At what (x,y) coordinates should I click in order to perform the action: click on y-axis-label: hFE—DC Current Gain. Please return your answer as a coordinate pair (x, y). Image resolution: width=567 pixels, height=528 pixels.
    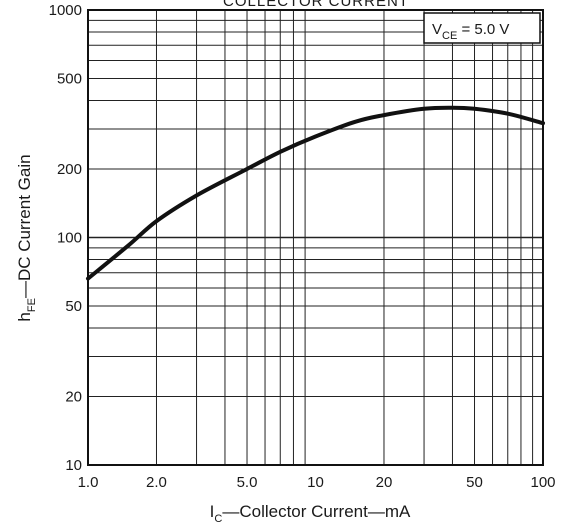
    Looking at the image, I should click on (26, 237).